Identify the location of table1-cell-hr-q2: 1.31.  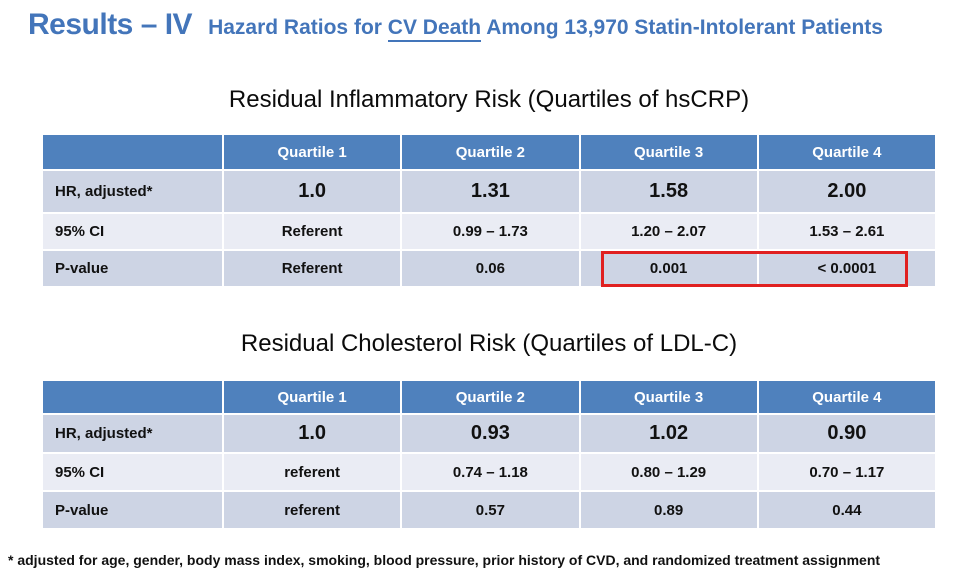
(490, 191).